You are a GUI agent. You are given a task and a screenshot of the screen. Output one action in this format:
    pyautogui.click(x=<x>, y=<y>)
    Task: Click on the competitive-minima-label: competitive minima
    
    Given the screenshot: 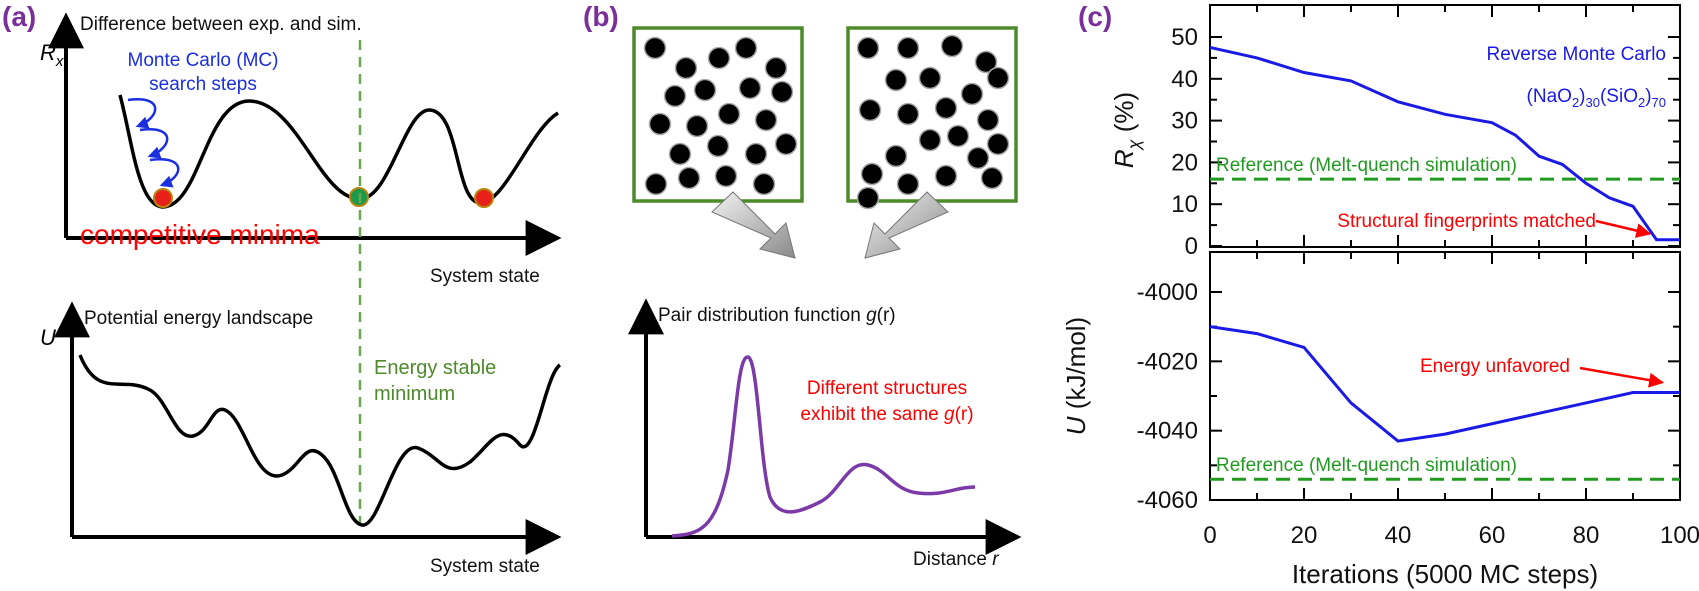 What is the action you would take?
    pyautogui.click(x=200, y=234)
    